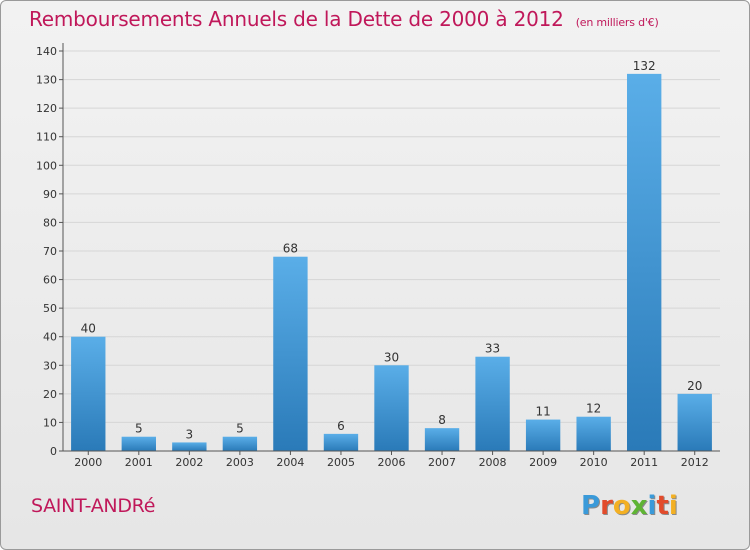  Describe the element at coordinates (639, 506) in the screenshot. I see `logo-letter: x` at that location.